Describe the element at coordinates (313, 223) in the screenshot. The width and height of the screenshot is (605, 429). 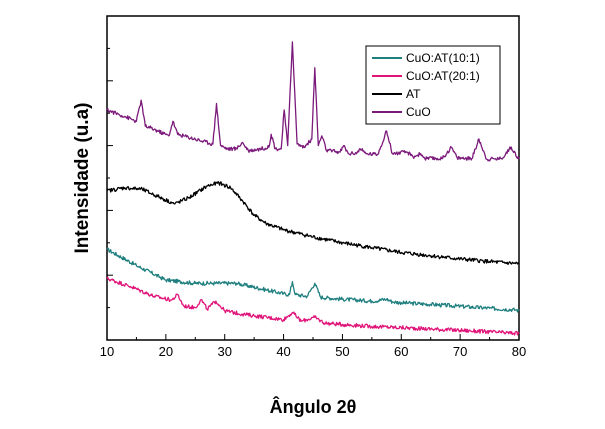
I see `series-line-at` at that location.